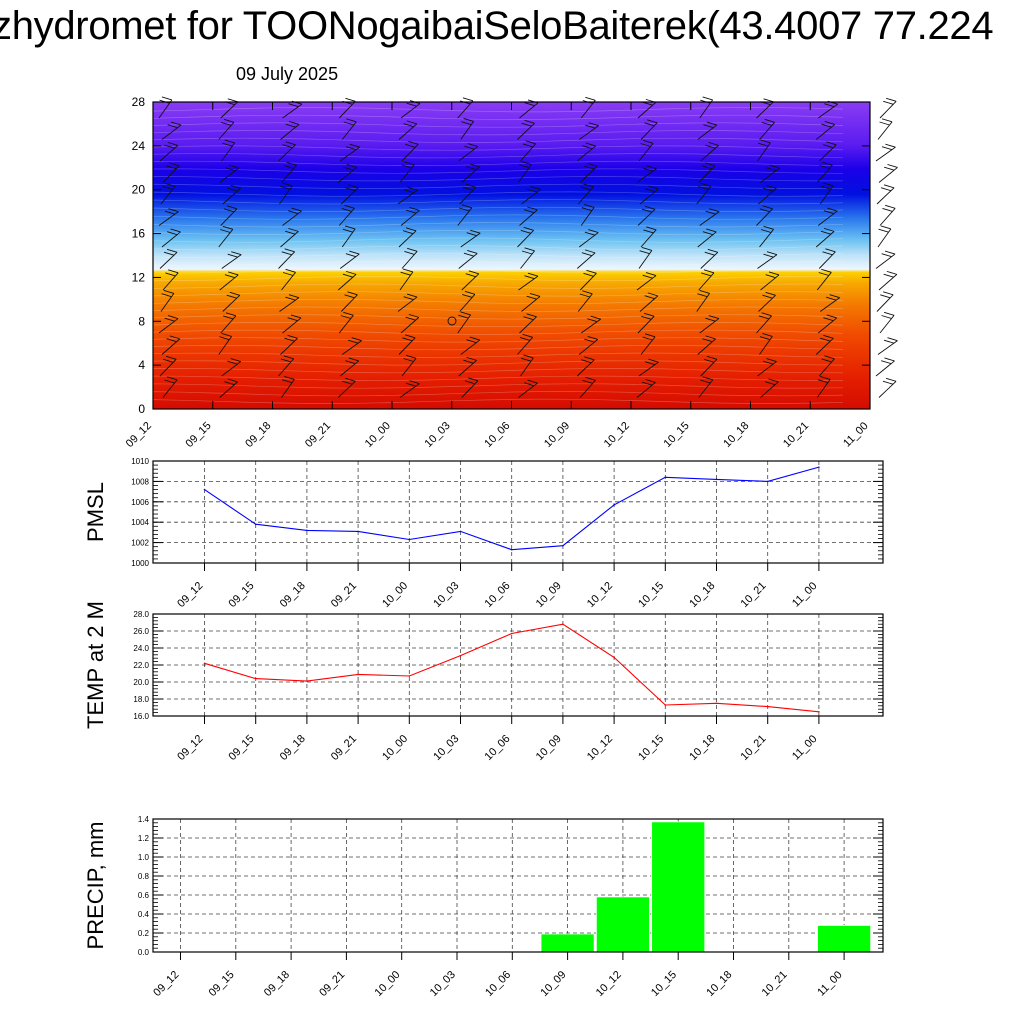 This screenshot has width=1024, height=1024. What do you see at coordinates (95, 665) in the screenshot?
I see `panel-ylabel: TEMP at 2 M` at bounding box center [95, 665].